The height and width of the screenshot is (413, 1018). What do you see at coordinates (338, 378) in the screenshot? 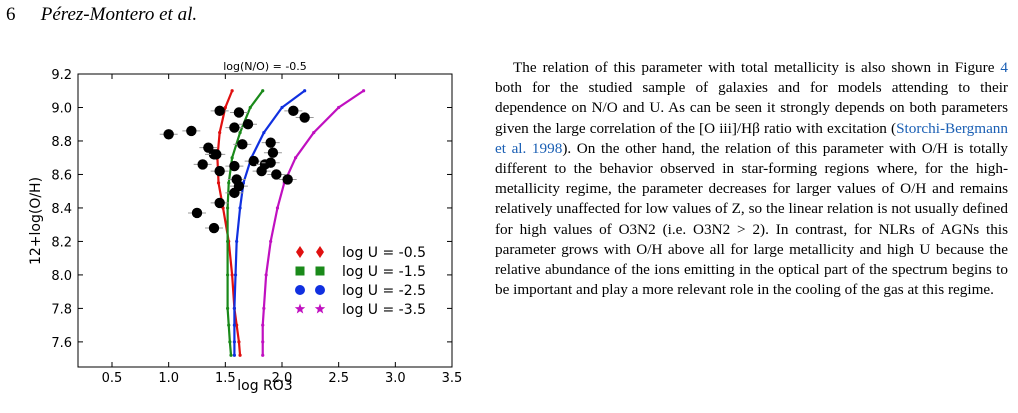
I see `x-tick-label: 2.5` at bounding box center [338, 378].